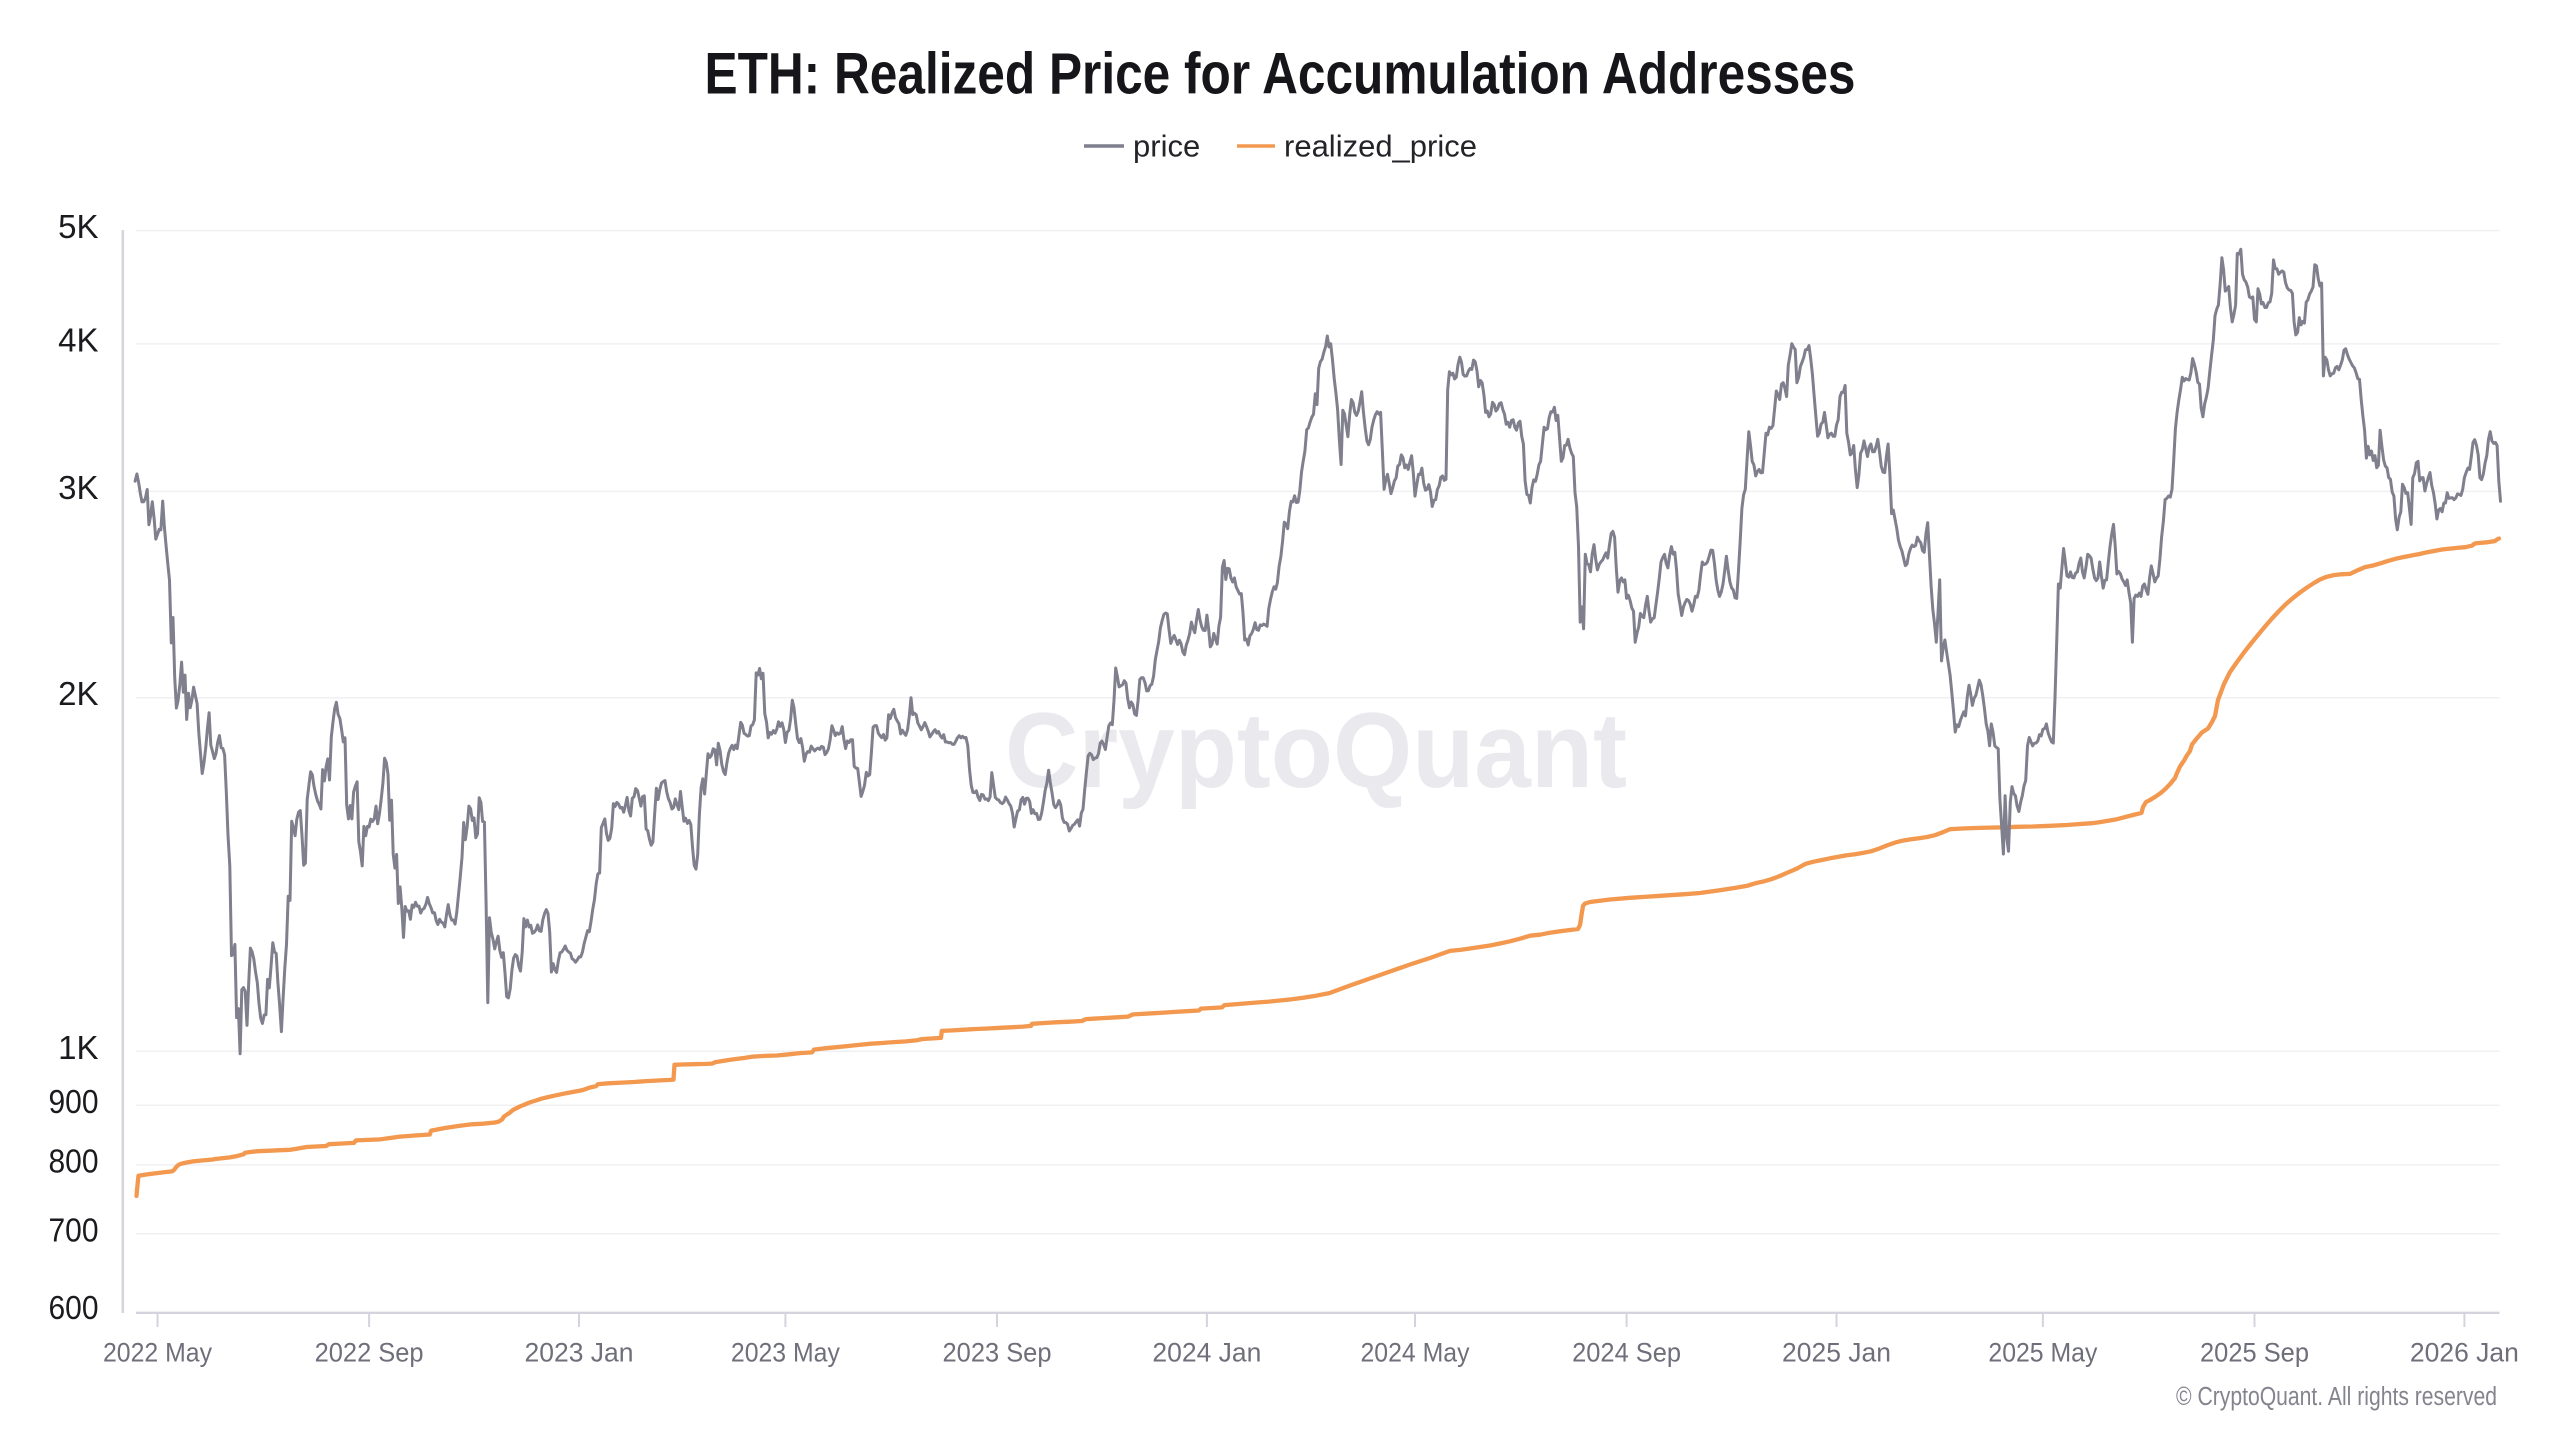 This screenshot has width=2560, height=1440. Describe the element at coordinates (1416, 1353) in the screenshot. I see `svg-text: 2024 May` at that location.